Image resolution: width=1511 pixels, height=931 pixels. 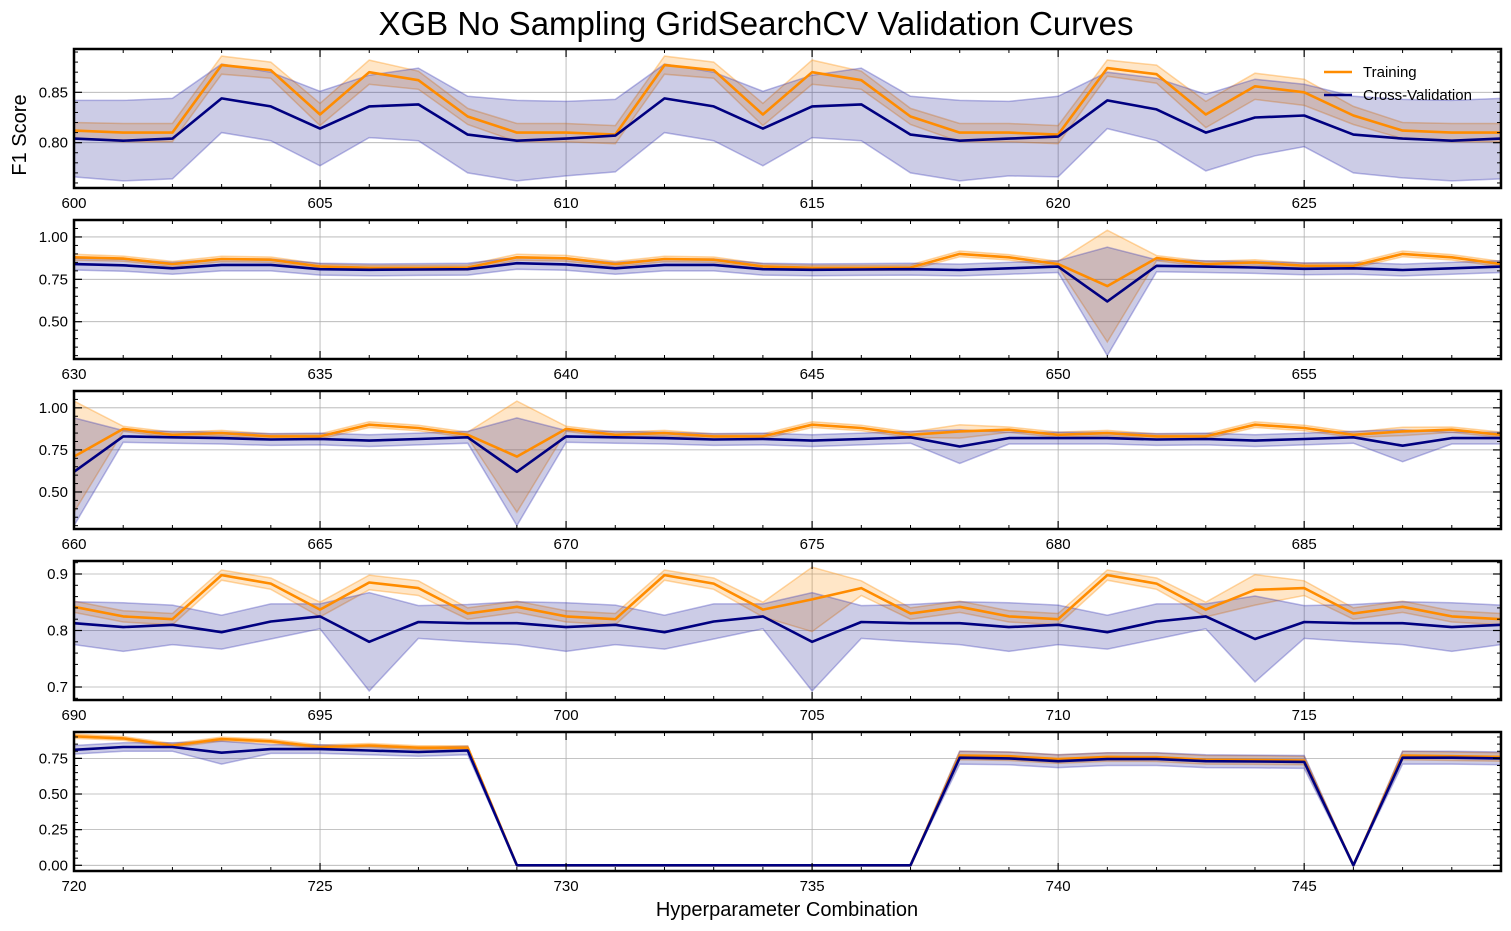 I want to click on x-tick-label: 705, so click(x=812, y=715).